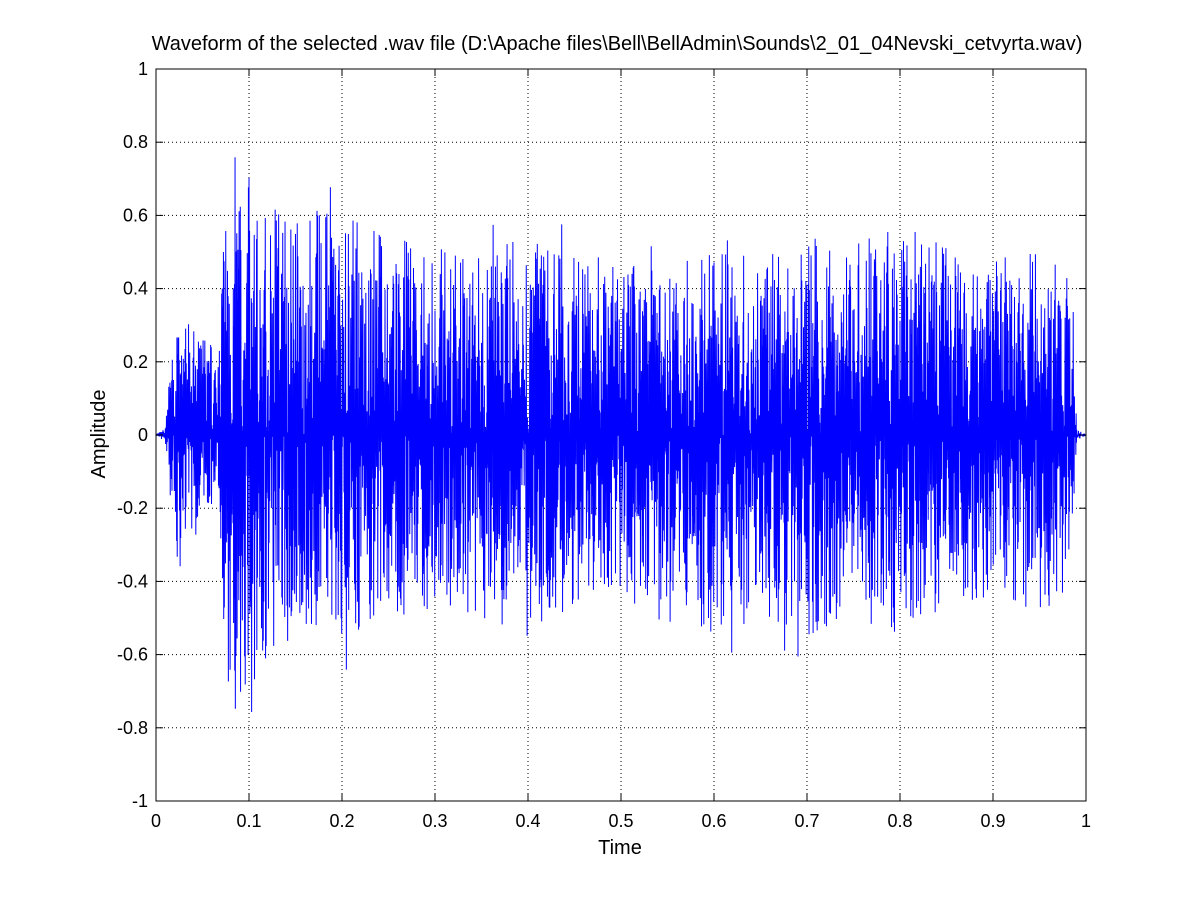  What do you see at coordinates (248, 821) in the screenshot?
I see `x-tick-label: 0.1` at bounding box center [248, 821].